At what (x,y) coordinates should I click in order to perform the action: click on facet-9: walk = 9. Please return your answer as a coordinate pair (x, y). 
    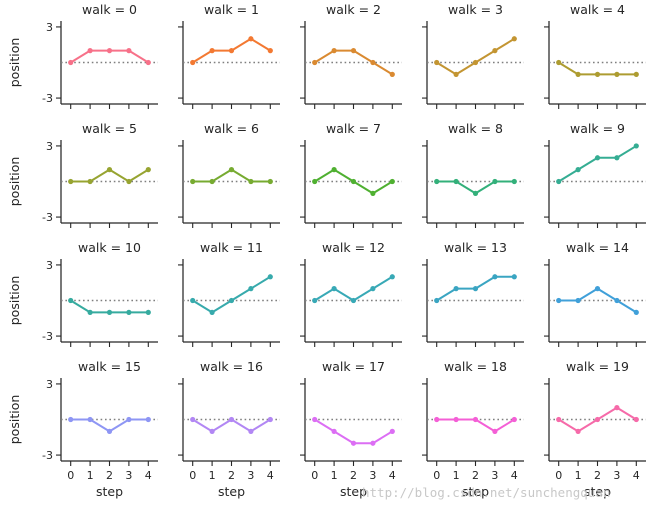
    Looking at the image, I should click on (595, 174).